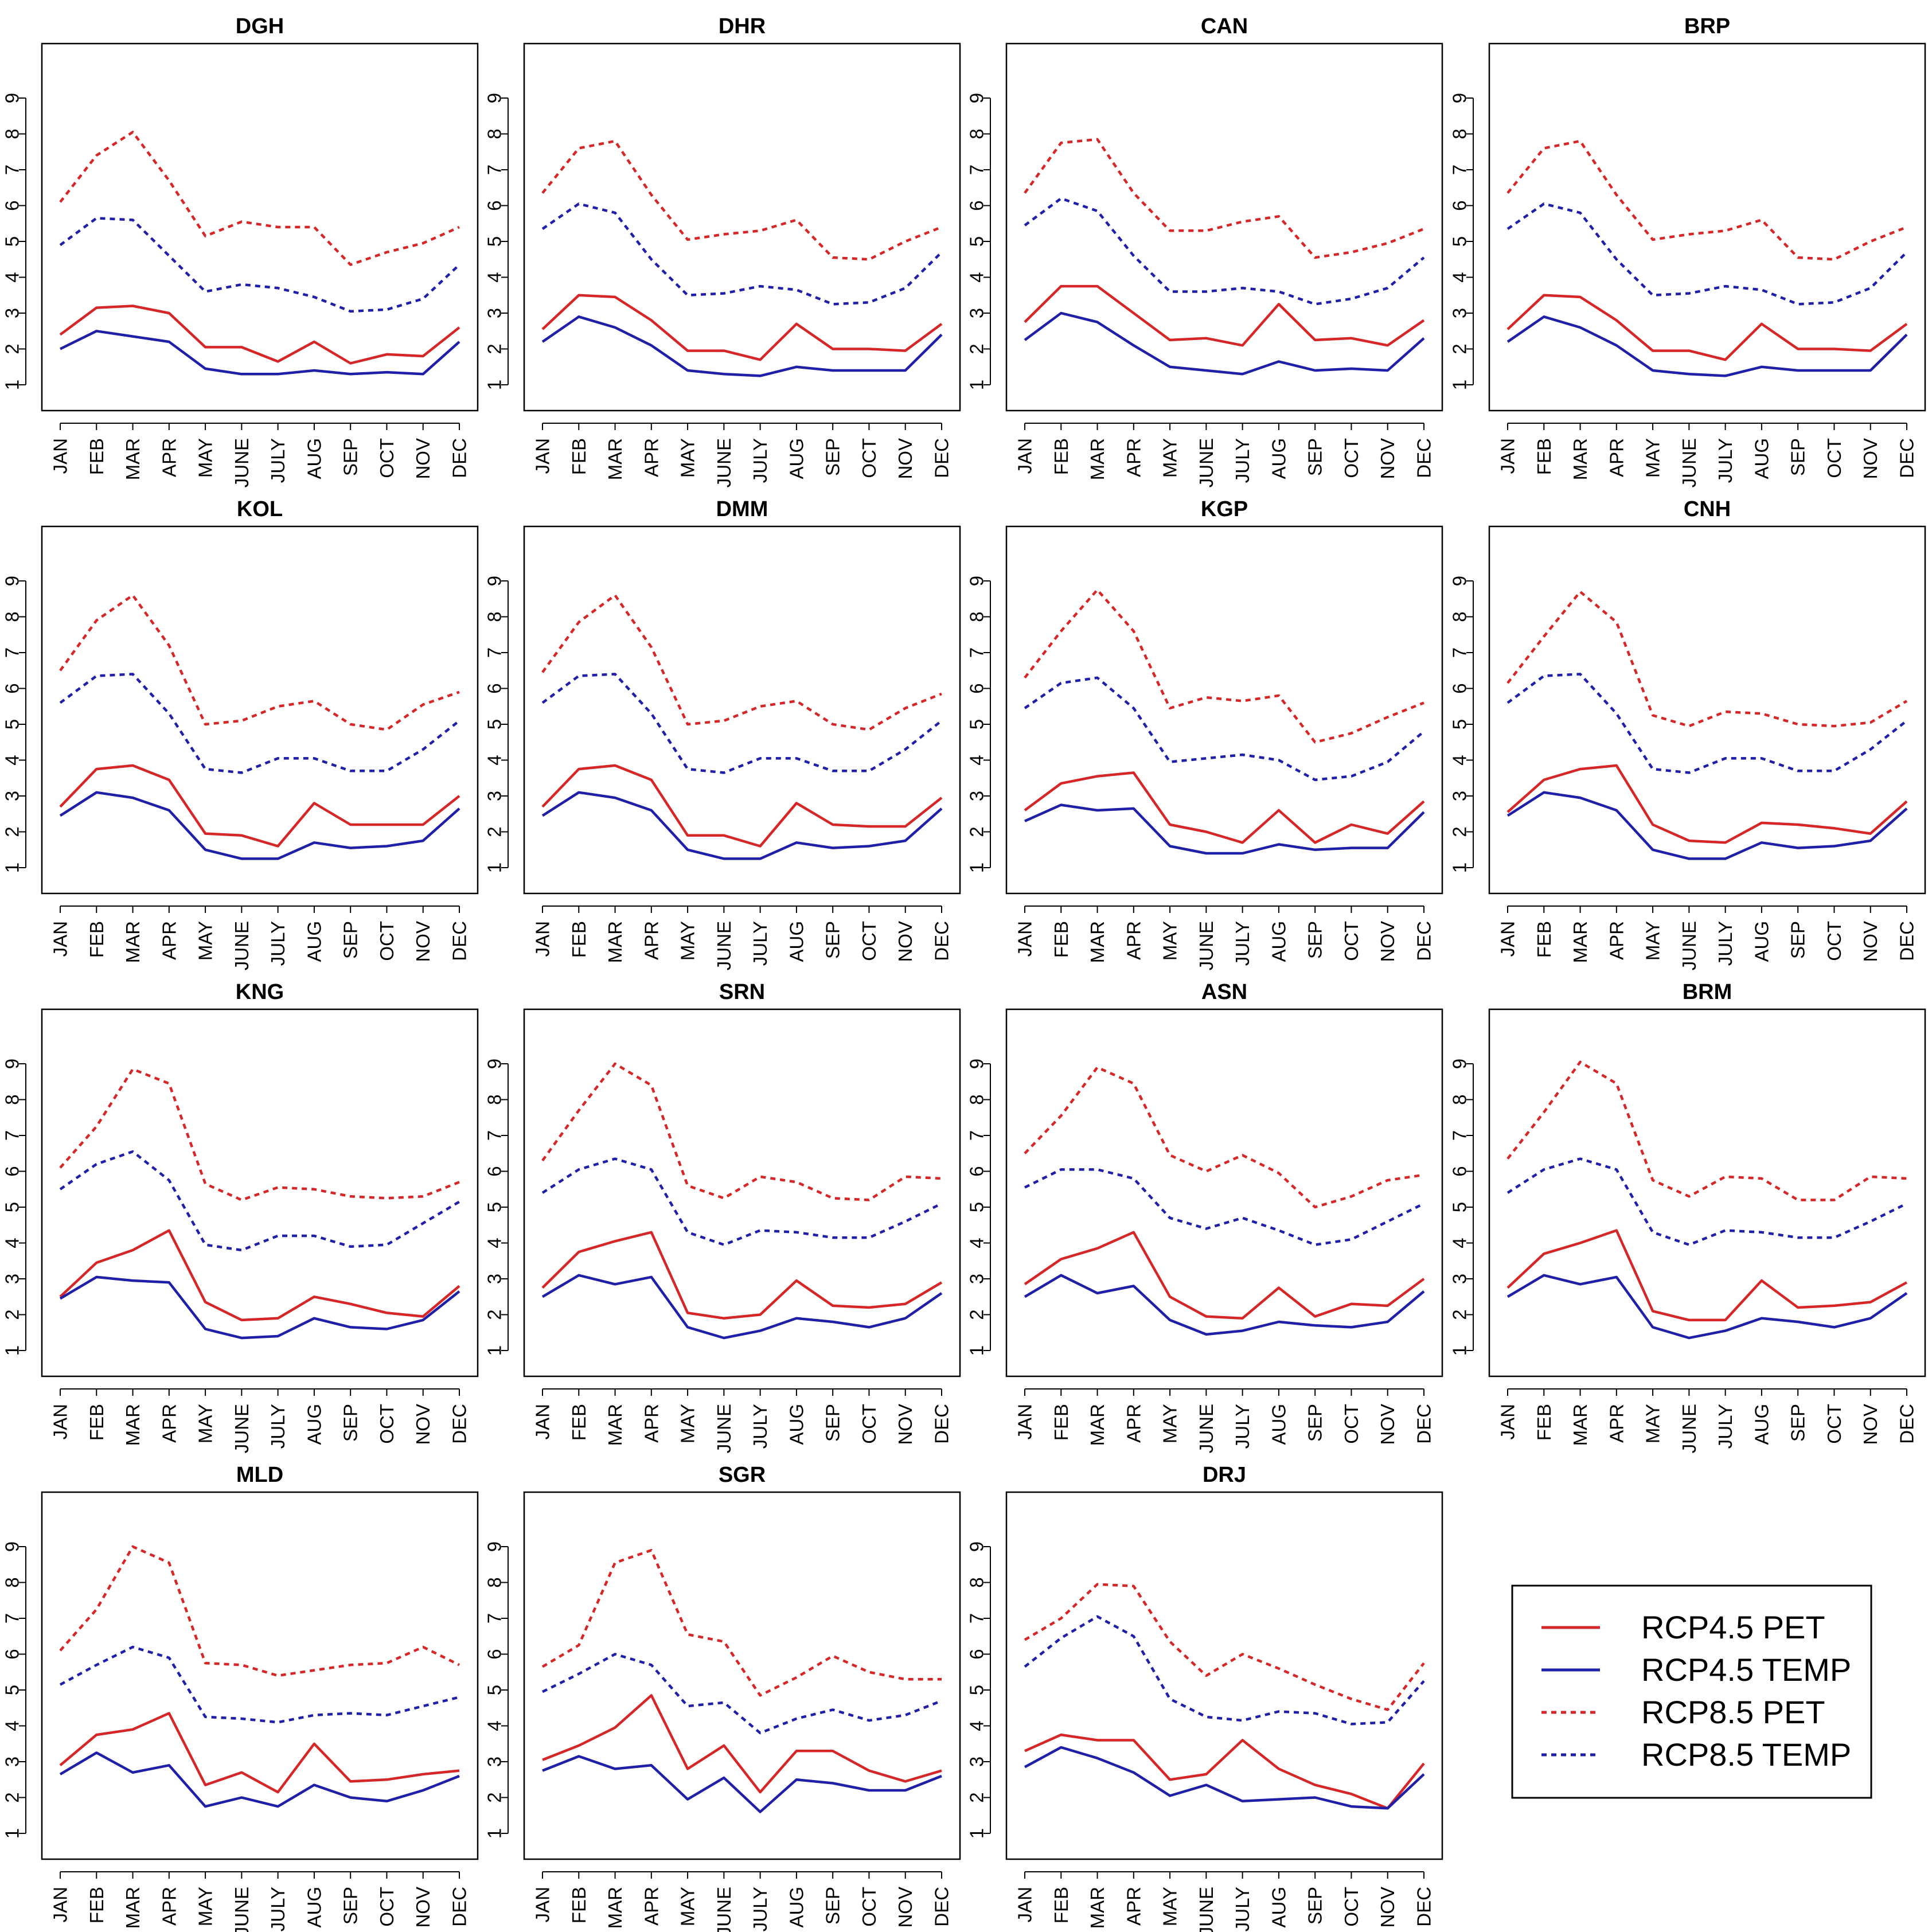 This screenshot has height=1932, width=1932. What do you see at coordinates (278, 1427) in the screenshot?
I see `x-tick-label-kng: JULY` at bounding box center [278, 1427].